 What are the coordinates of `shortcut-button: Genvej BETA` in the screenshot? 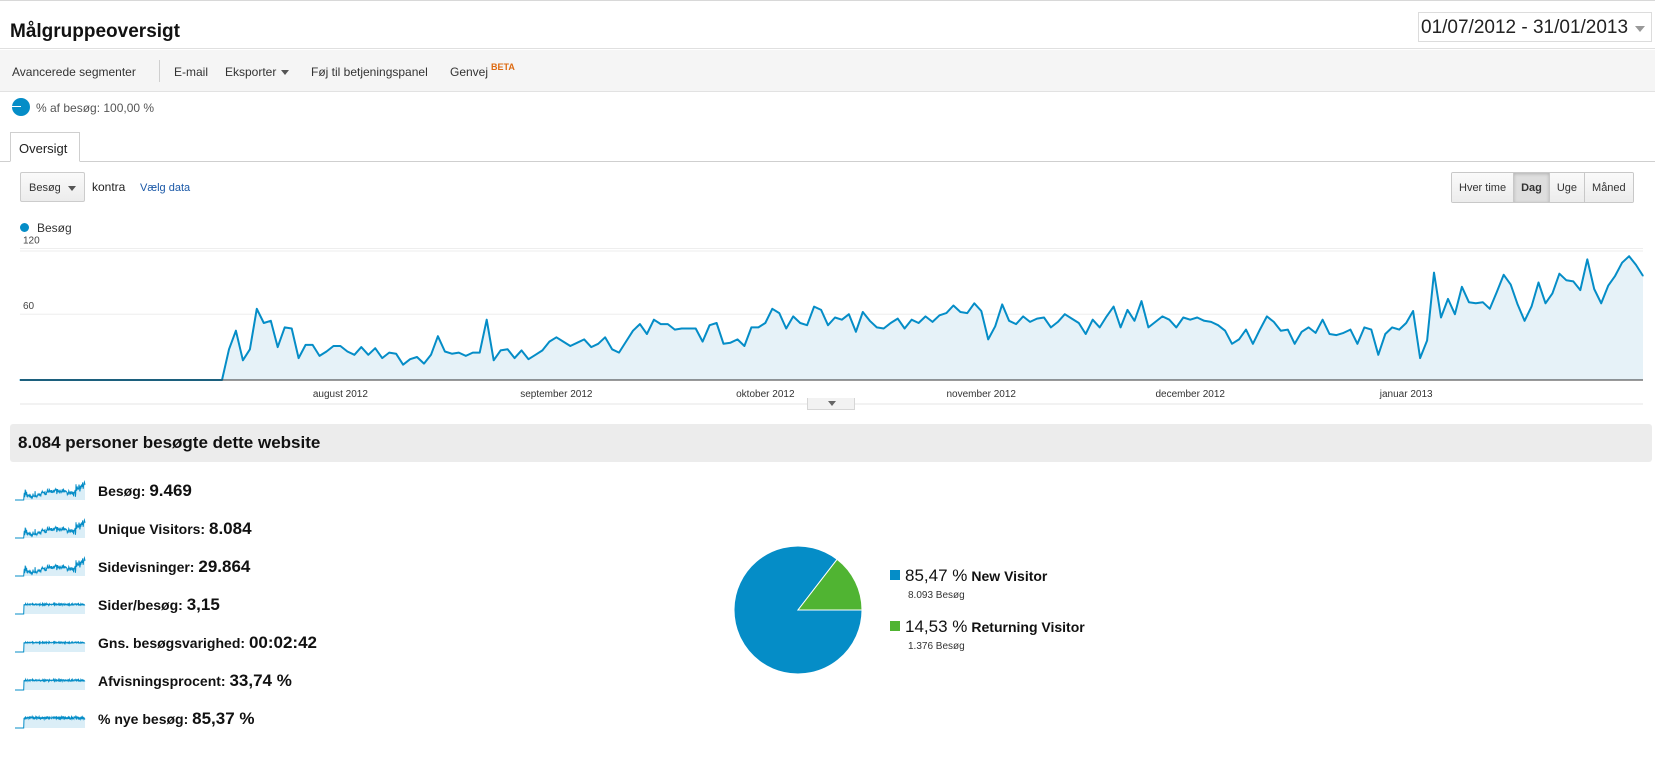 It's located at (482, 70).